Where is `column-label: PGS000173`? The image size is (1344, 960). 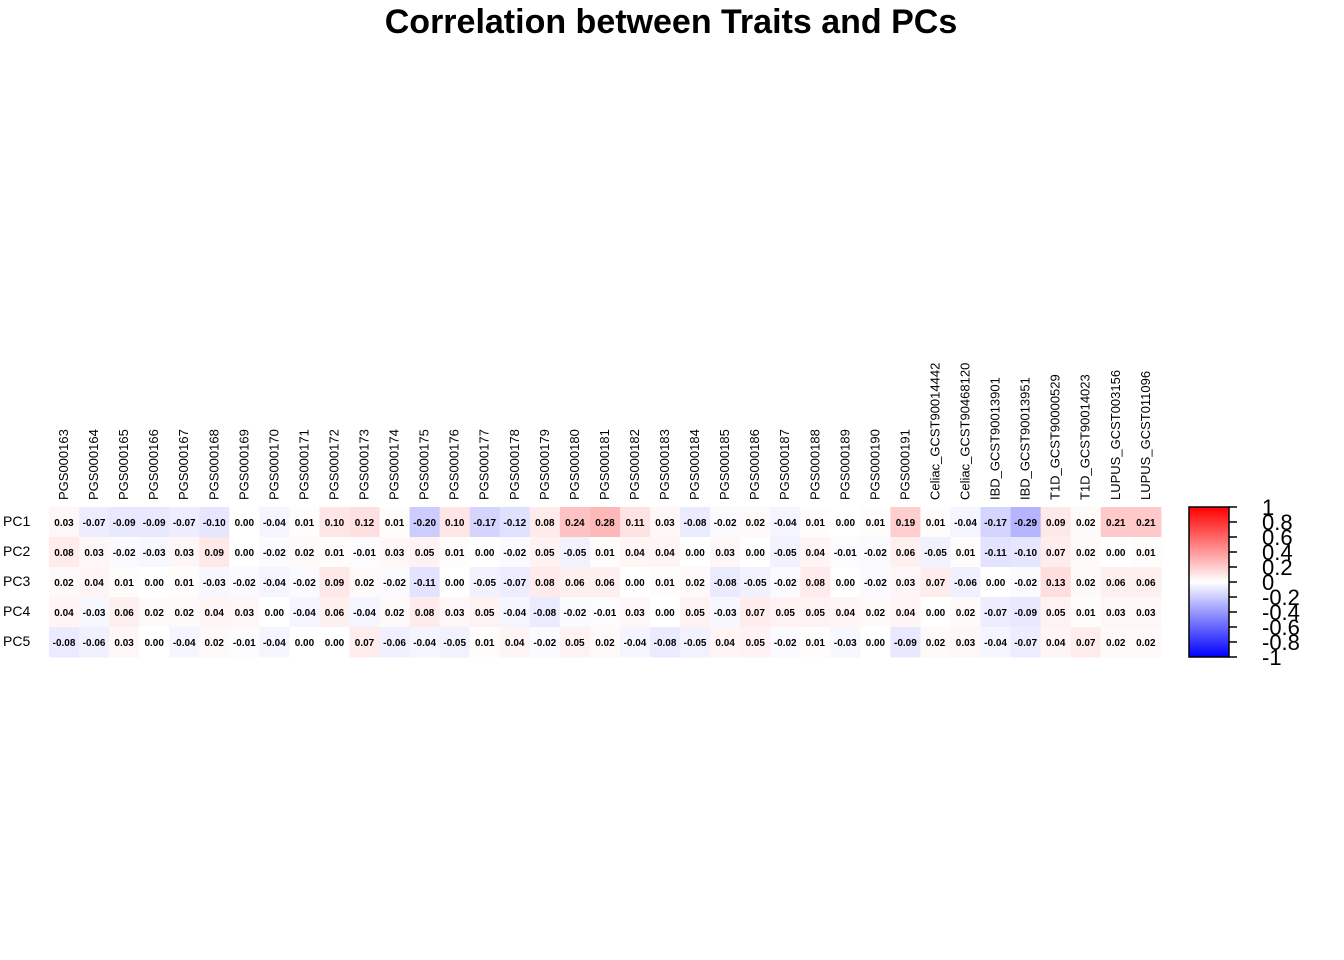
column-label: PGS000173 is located at coordinates (364, 464).